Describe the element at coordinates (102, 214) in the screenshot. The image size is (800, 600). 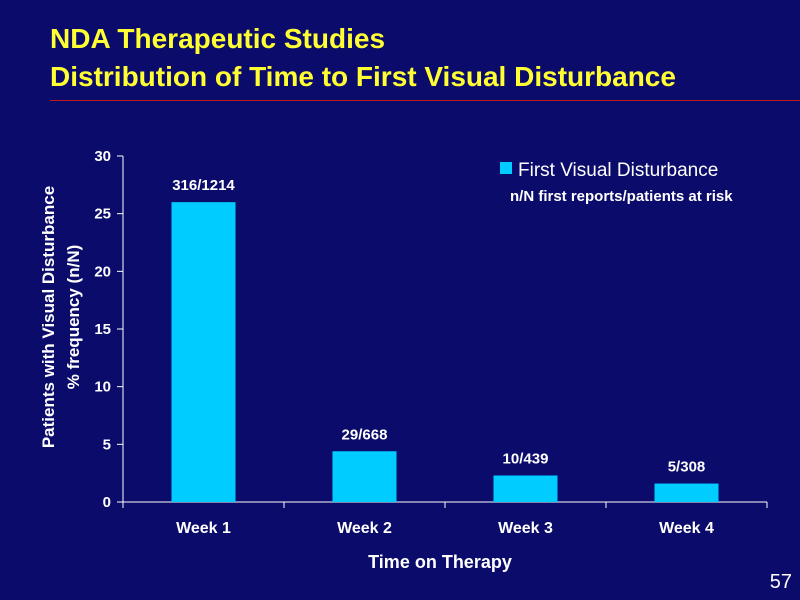
I see `y-tick-label: 25` at that location.